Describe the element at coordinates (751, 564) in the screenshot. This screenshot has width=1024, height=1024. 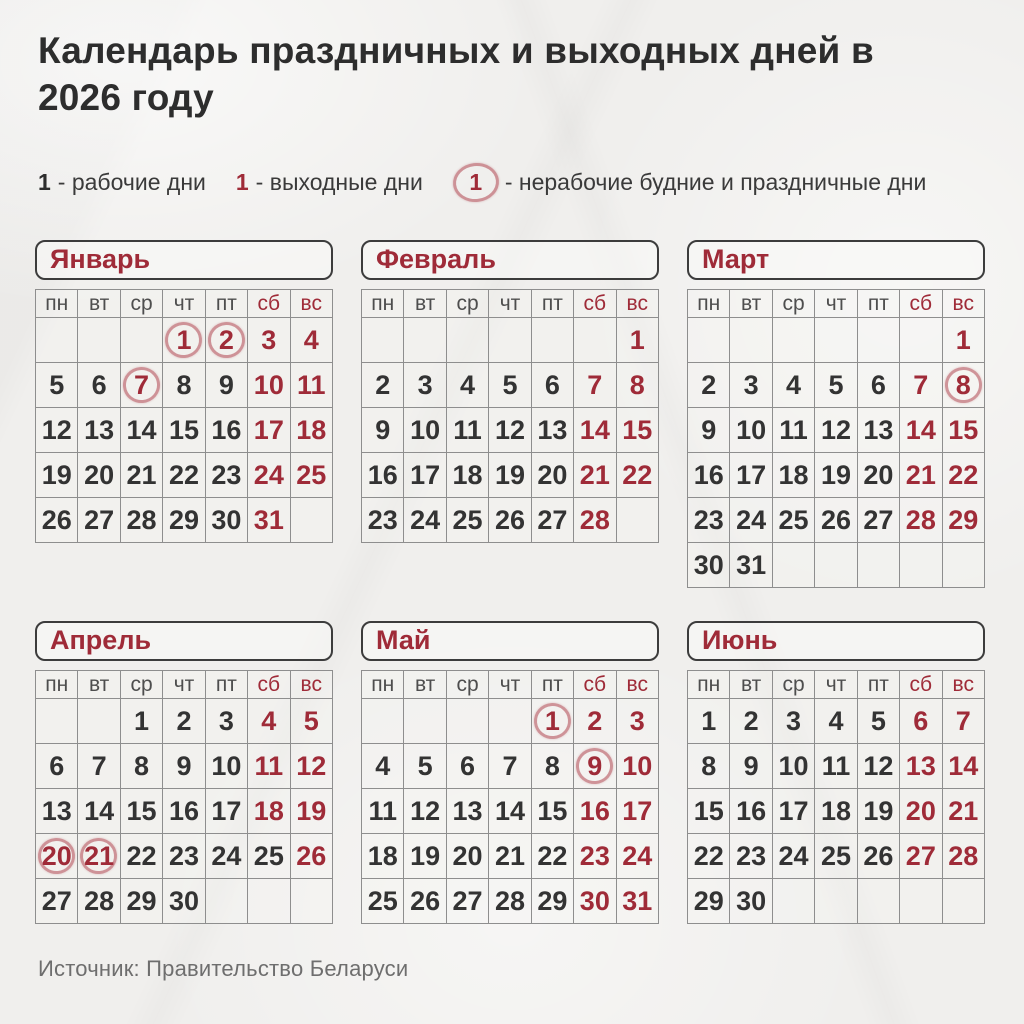
I see `day-number: 31` at that location.